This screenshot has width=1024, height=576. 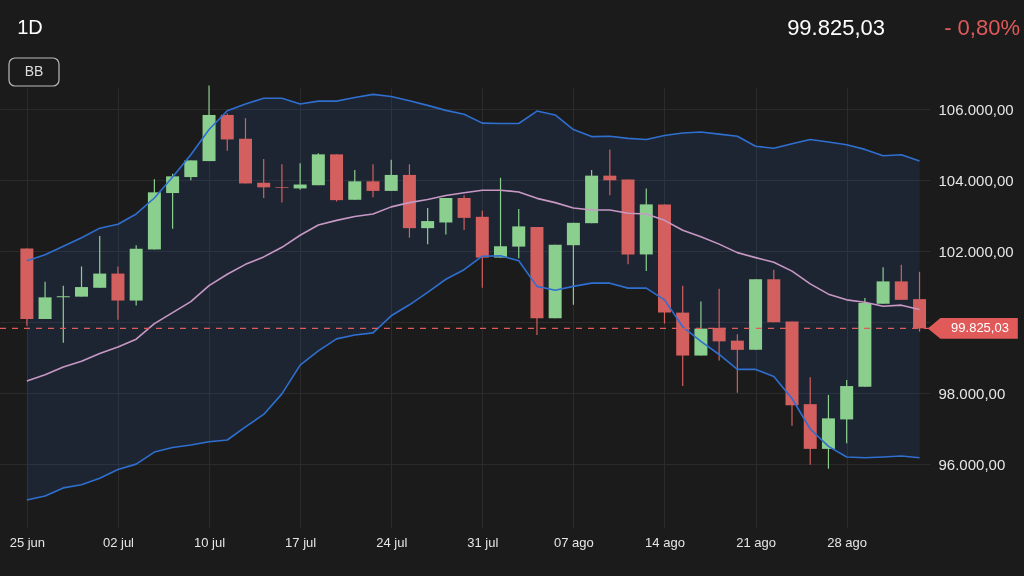 I want to click on y-tick-label: 96.000,00, so click(x=972, y=464).